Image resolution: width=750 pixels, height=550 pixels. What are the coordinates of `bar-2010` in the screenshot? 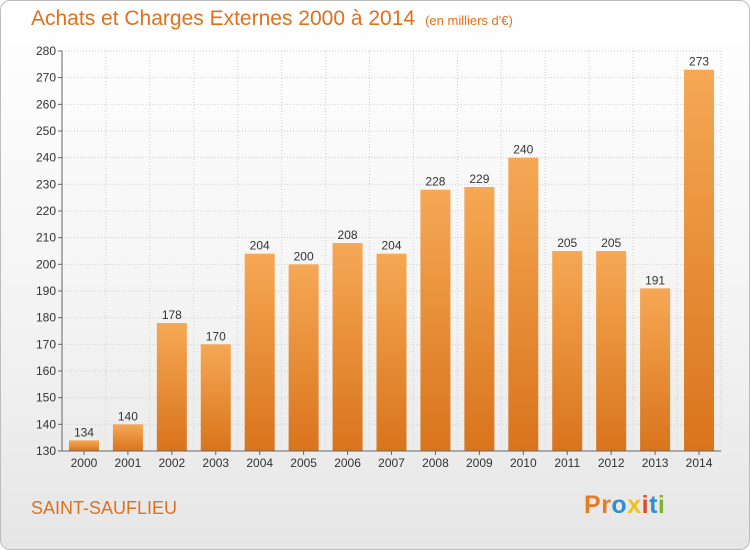 It's located at (523, 304).